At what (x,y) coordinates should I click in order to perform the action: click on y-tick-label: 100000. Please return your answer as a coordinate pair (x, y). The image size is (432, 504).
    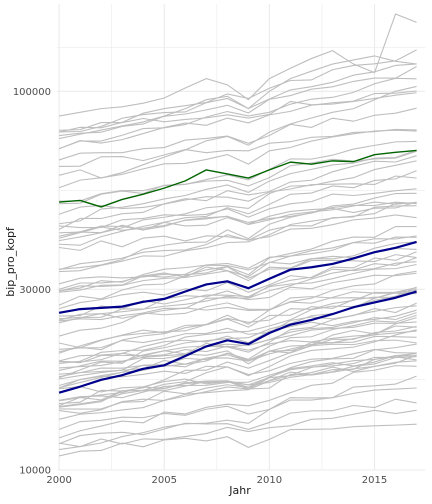
    Looking at the image, I should click on (32, 92).